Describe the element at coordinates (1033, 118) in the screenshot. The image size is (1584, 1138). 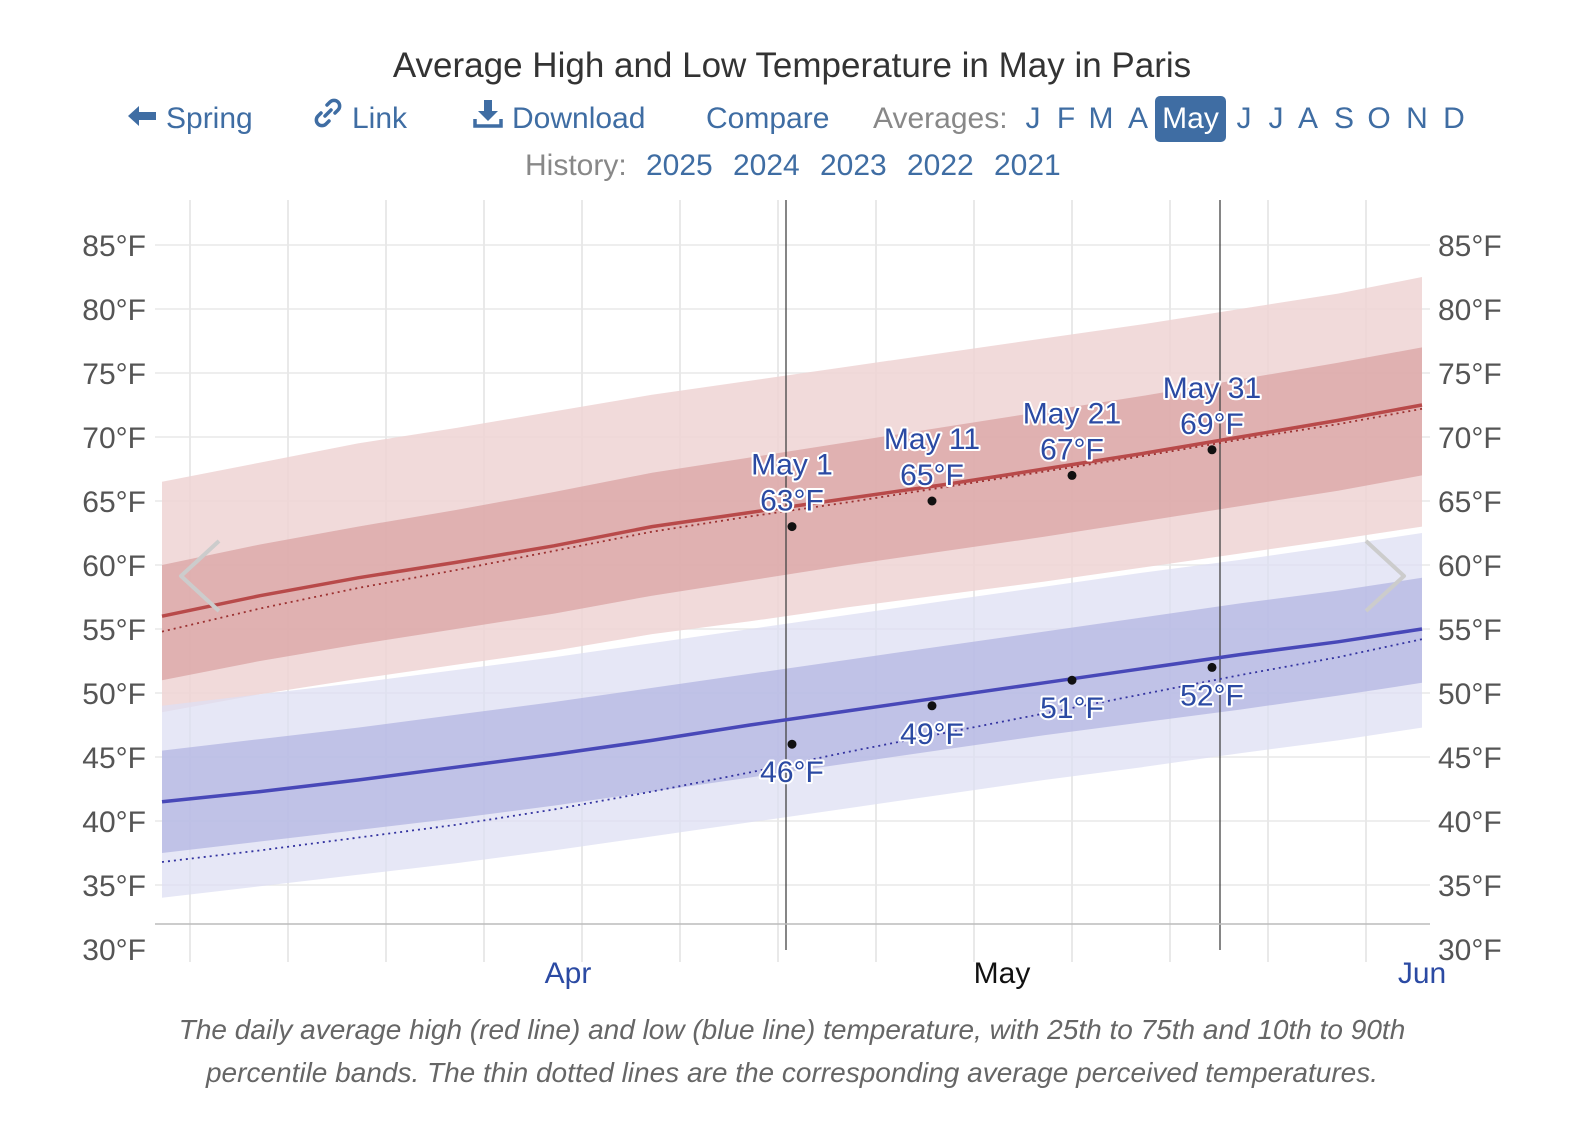
I see `month-0: J` at that location.